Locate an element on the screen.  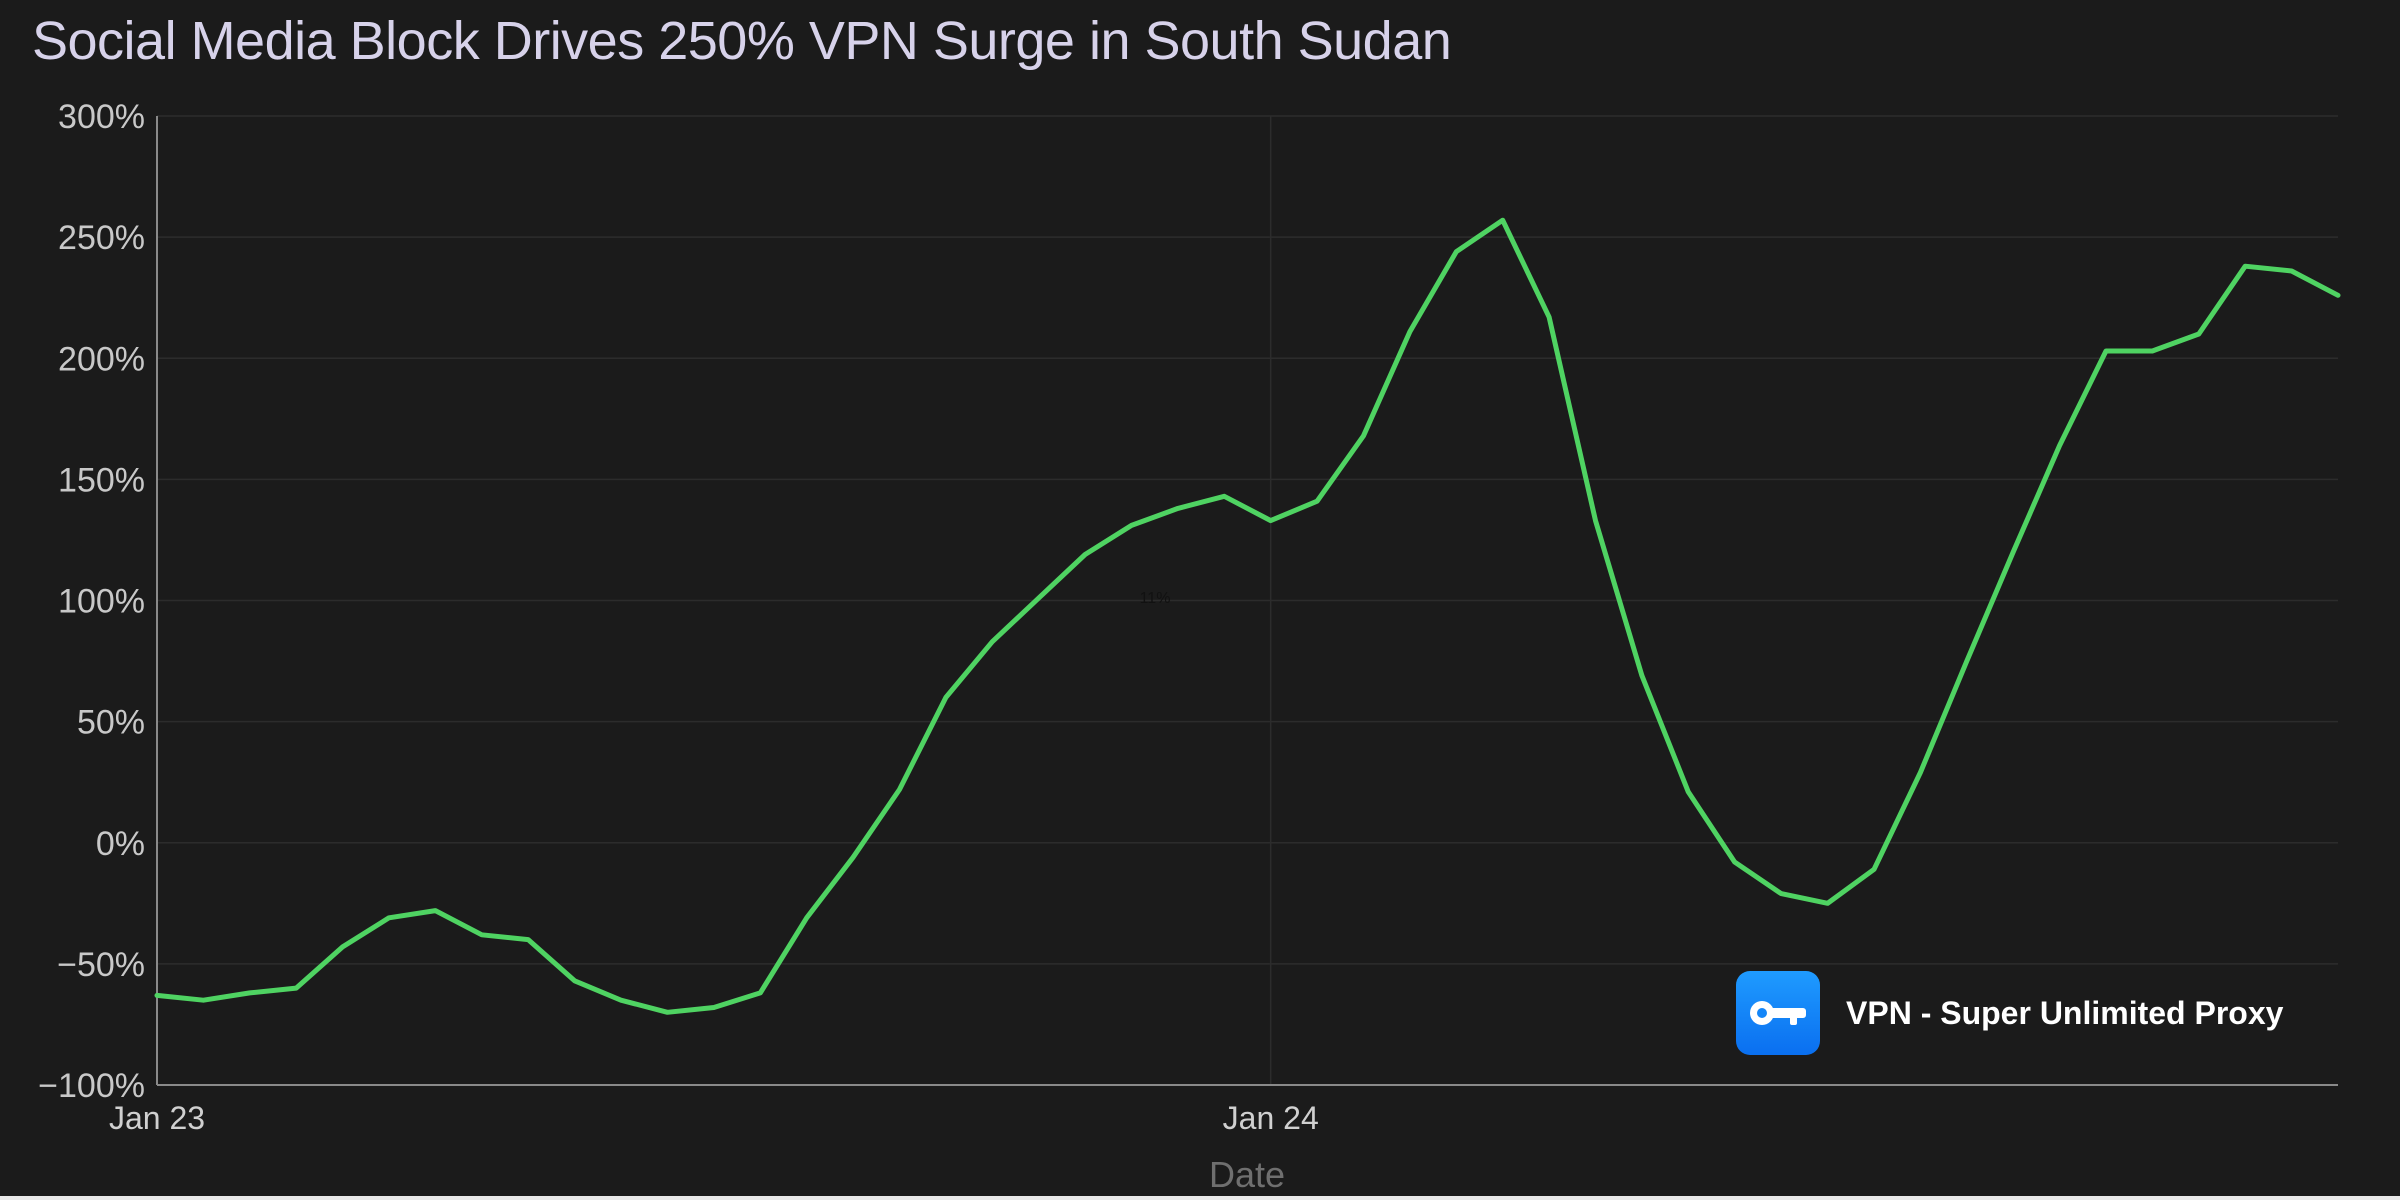
y-tick-label: 100% is located at coordinates (101, 602).